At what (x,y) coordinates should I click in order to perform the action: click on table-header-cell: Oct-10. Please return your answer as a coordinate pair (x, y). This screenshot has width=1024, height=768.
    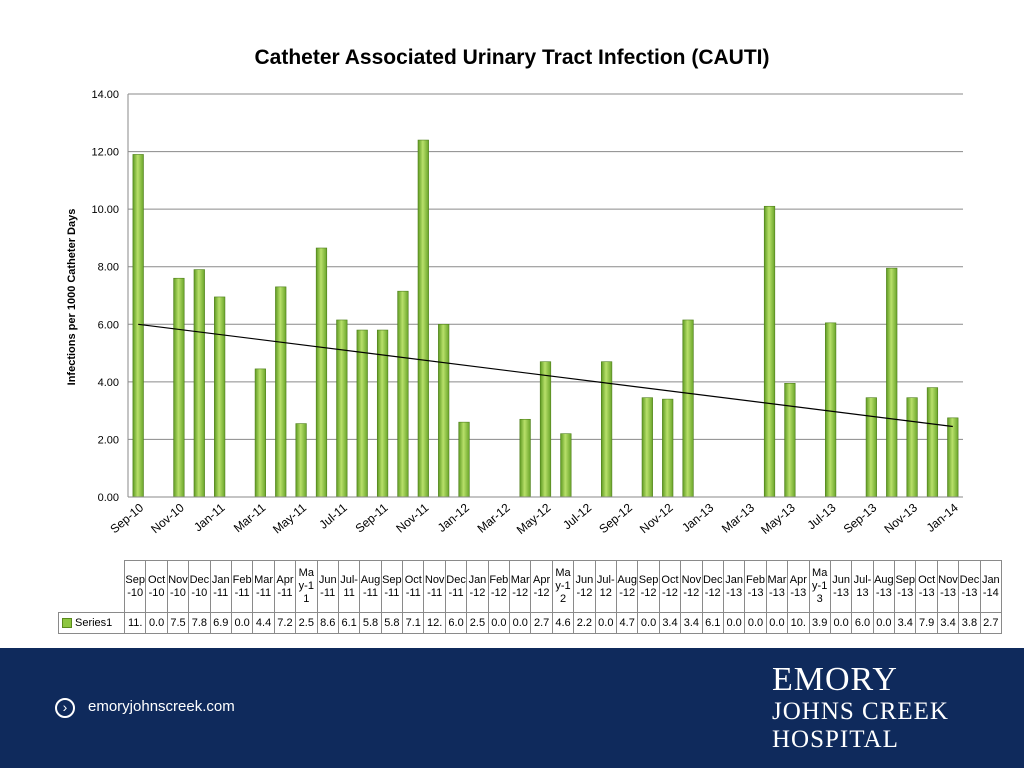
    Looking at the image, I should click on (156, 586).